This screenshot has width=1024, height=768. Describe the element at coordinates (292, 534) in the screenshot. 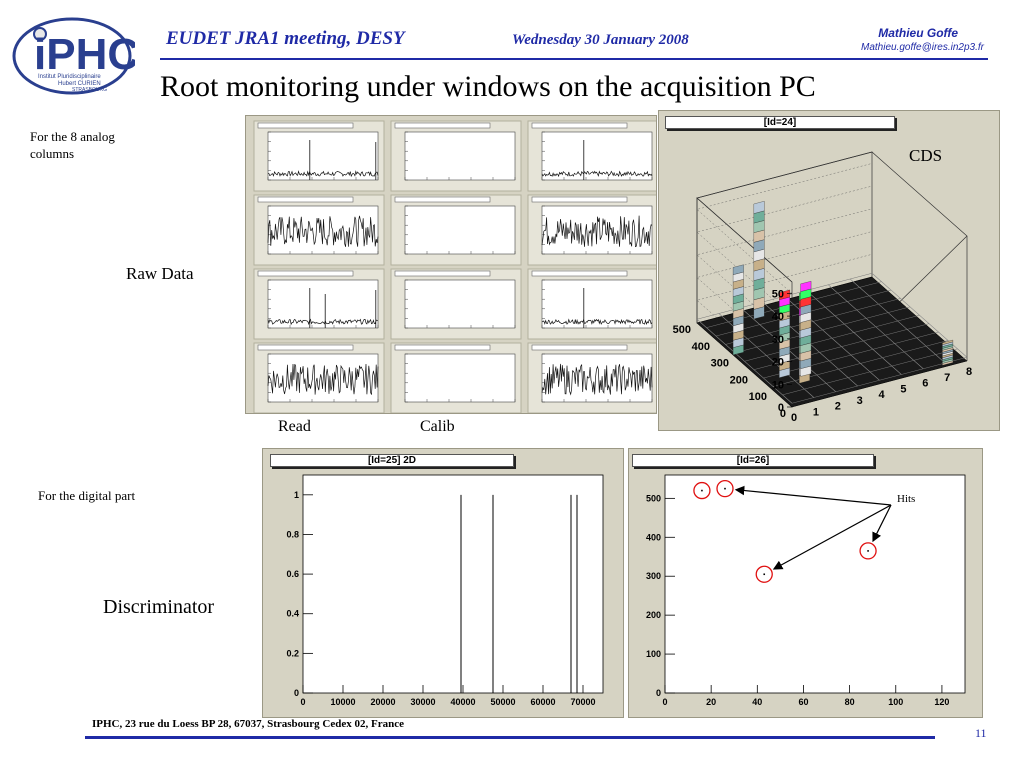

I see `y-tick-label: 0.8` at that location.